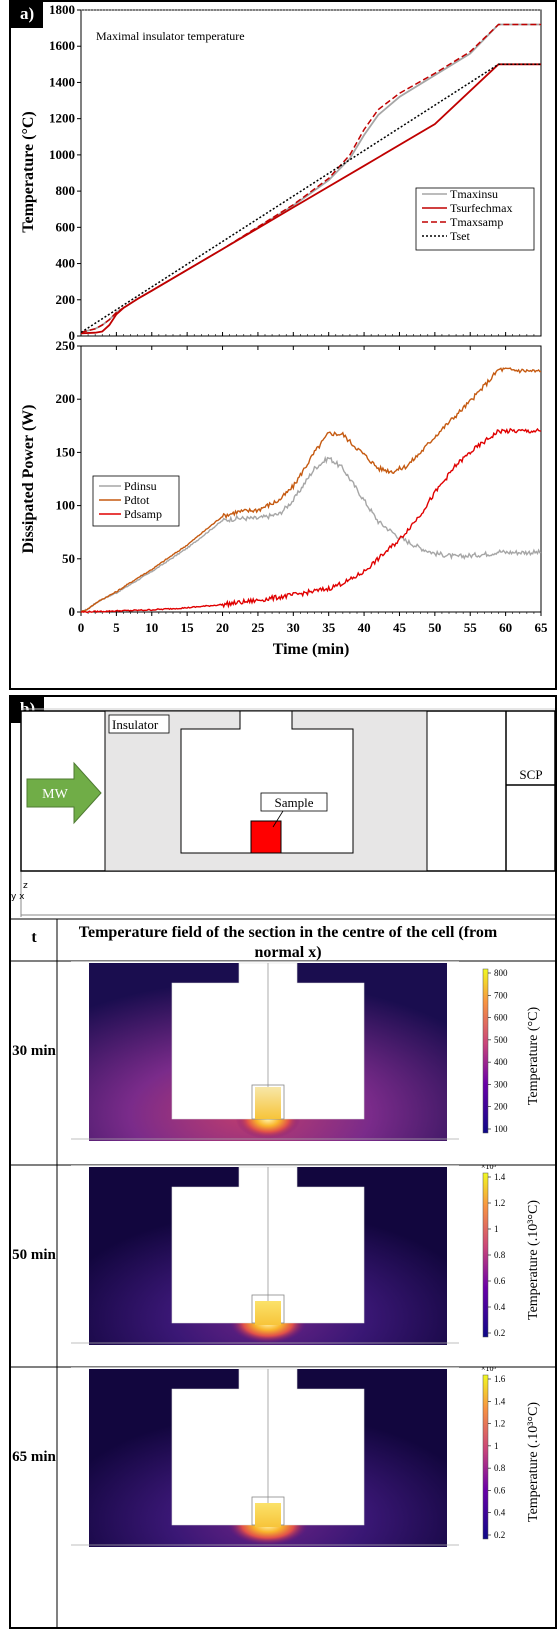  What do you see at coordinates (501, 1018) in the screenshot?
I see `colorbar-tick-label: 600` at bounding box center [501, 1018].